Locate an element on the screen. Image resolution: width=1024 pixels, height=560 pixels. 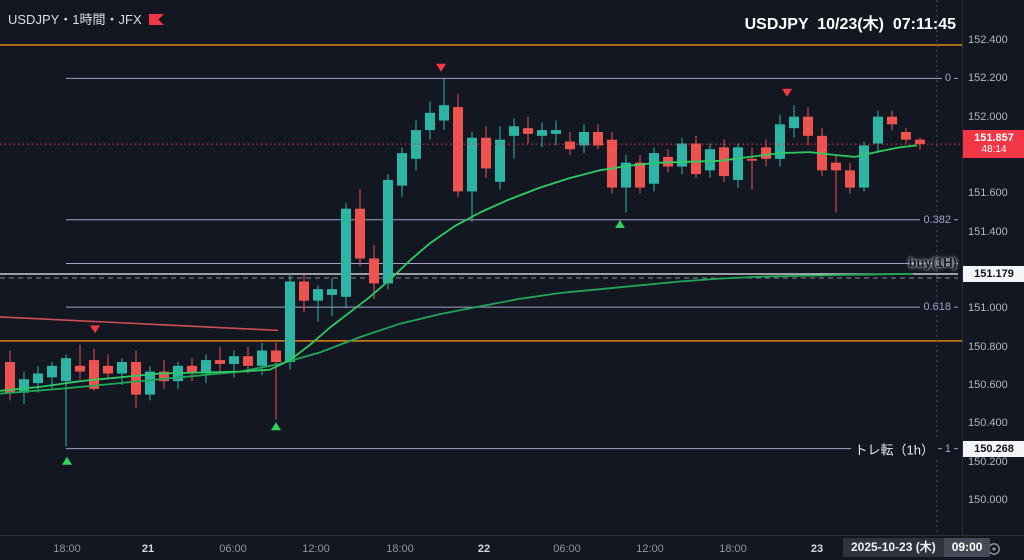
price-tick-label: 150.800 is located at coordinates (988, 346).